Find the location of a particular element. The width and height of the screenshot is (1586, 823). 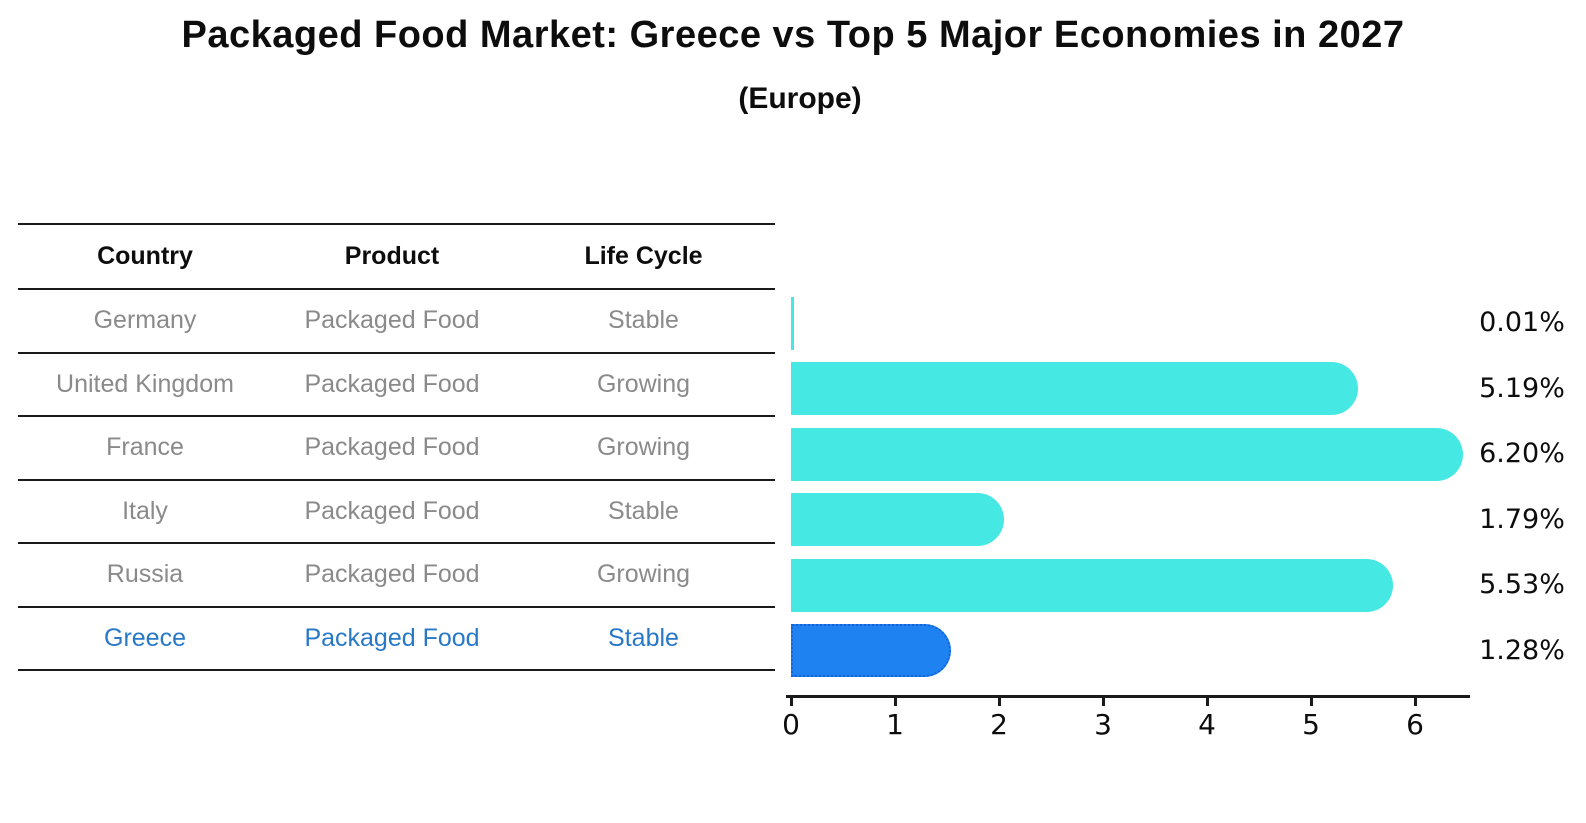

table-row: Italy Packaged Food Stable is located at coordinates (396, 512).